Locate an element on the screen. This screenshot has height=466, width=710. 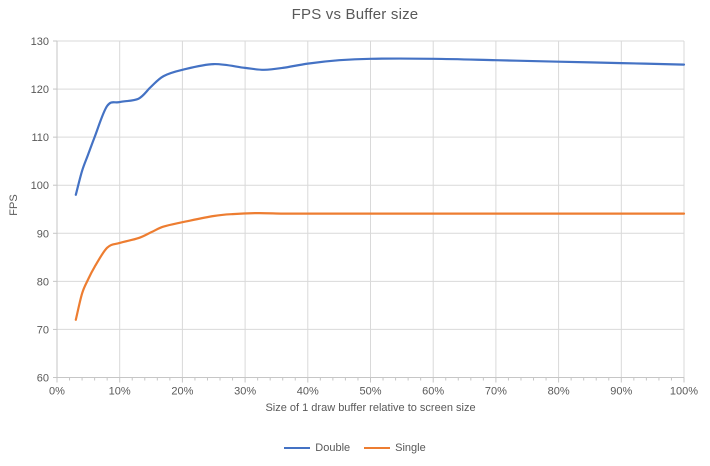
legend-item-single: Single is located at coordinates (395, 448).